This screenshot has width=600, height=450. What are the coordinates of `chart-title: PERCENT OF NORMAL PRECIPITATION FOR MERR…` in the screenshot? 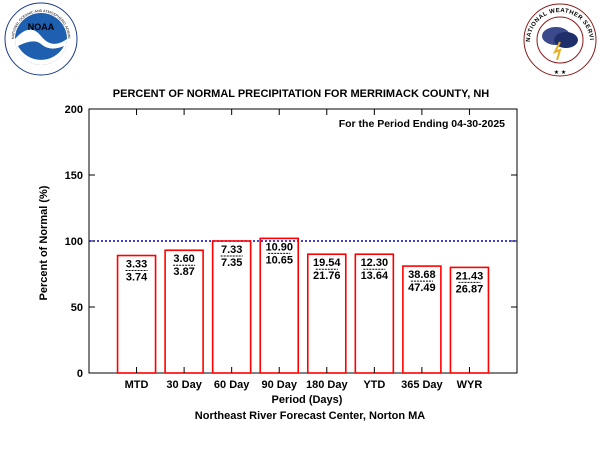 It's located at (301, 94).